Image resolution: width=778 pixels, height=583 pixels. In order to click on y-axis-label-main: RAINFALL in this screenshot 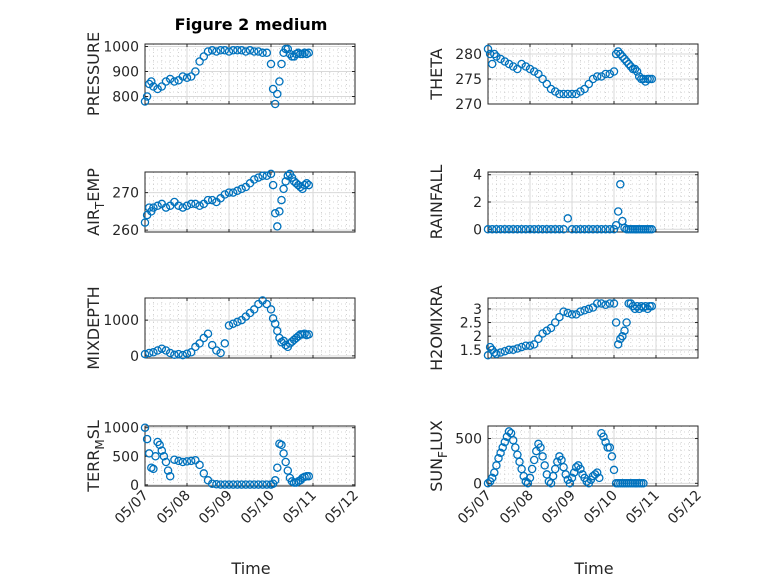, I will do `click(436, 202)`.